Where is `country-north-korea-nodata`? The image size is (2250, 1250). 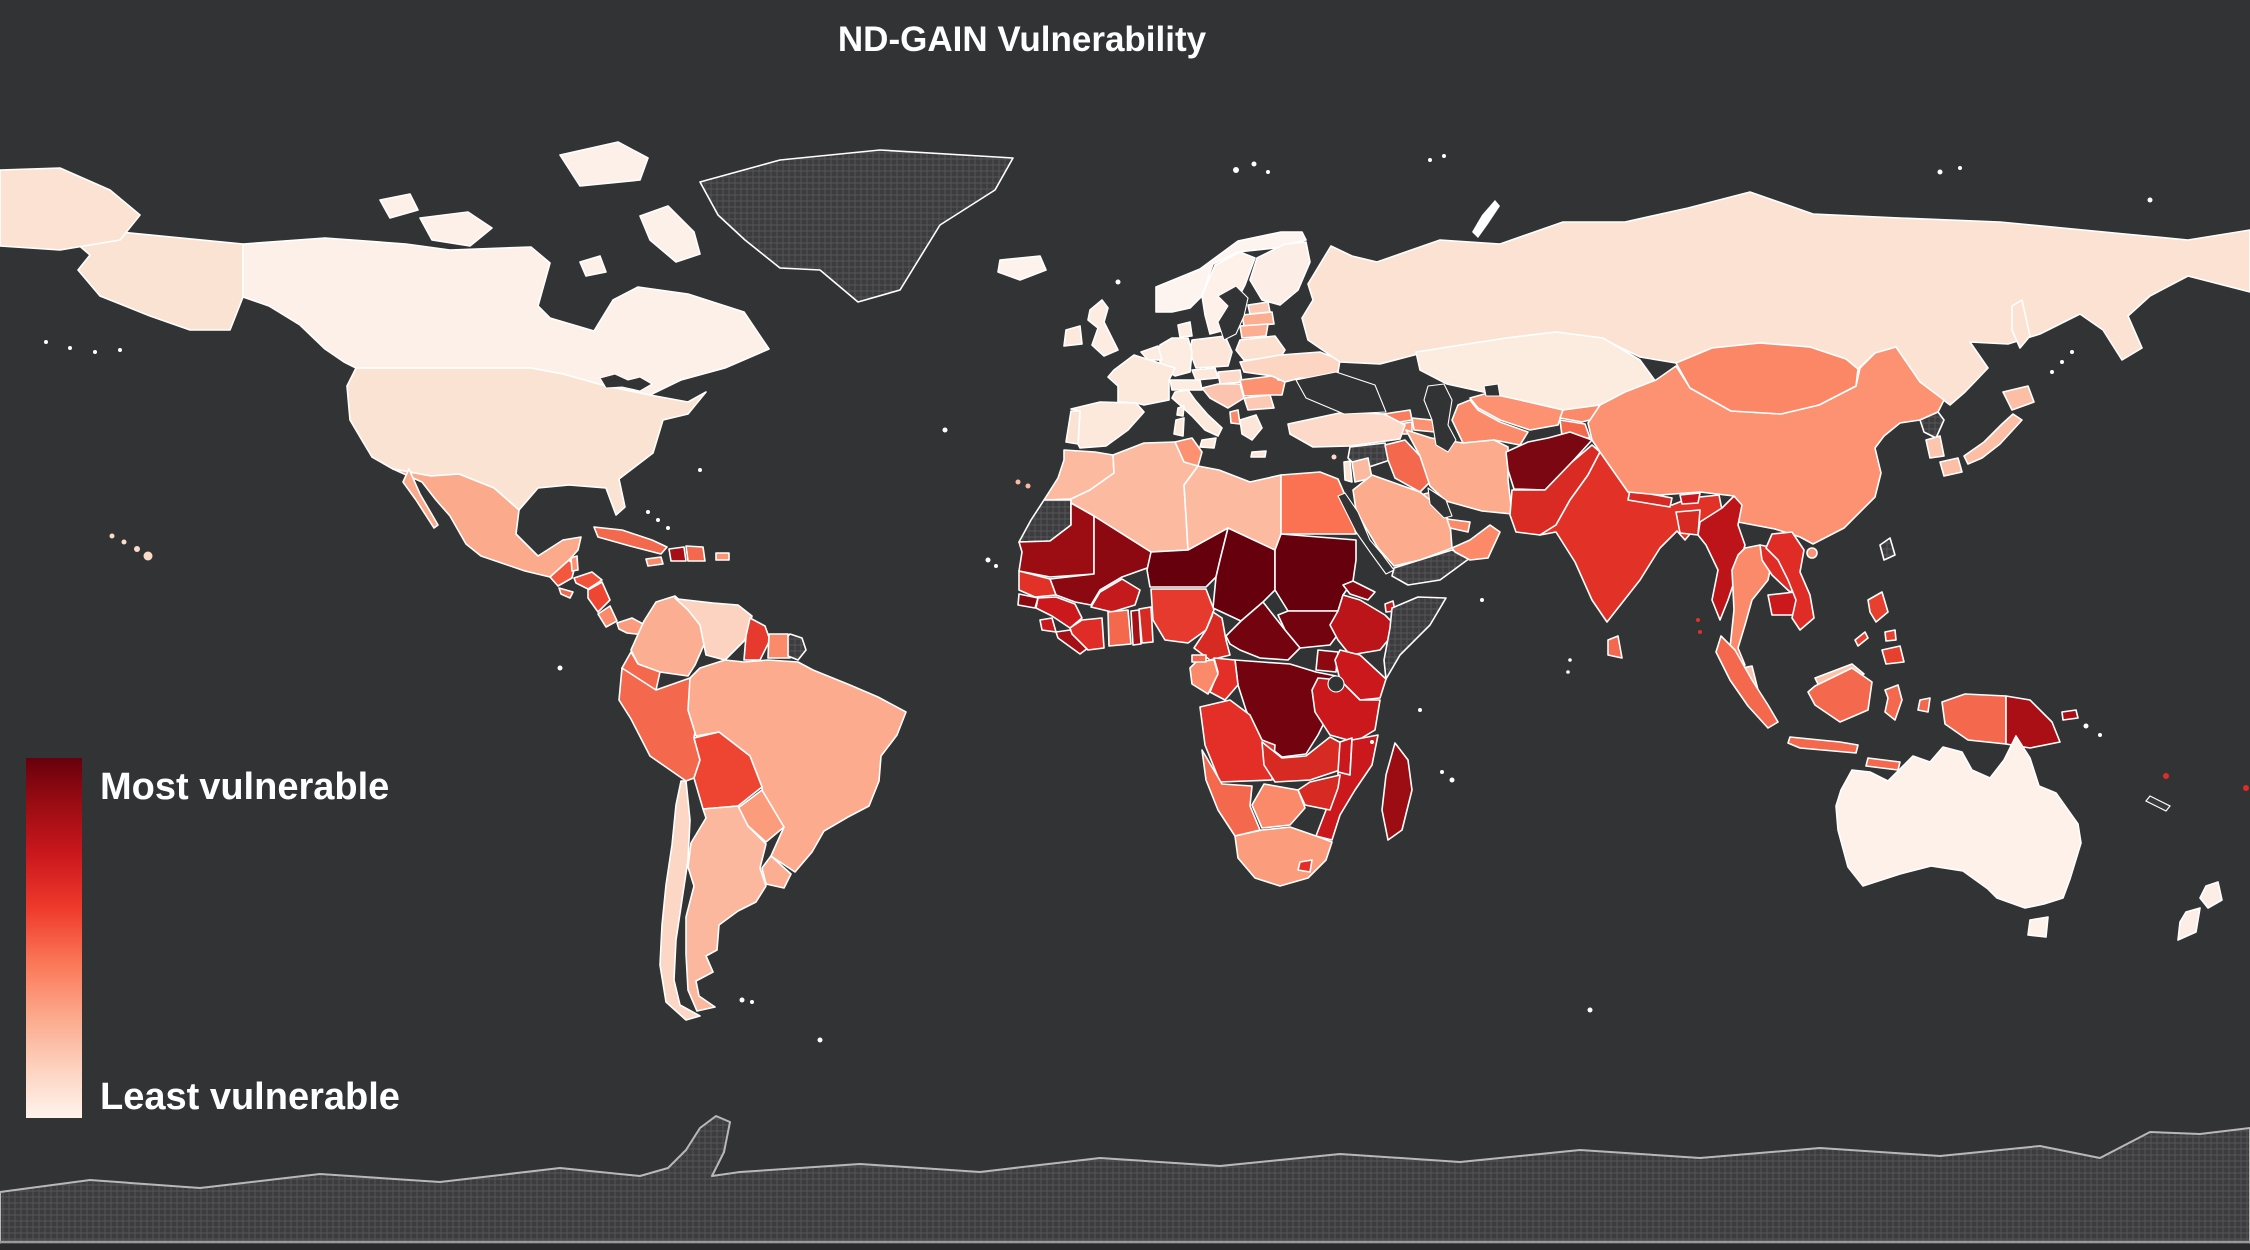 country-north-korea-nodata is located at coordinates (1932, 425).